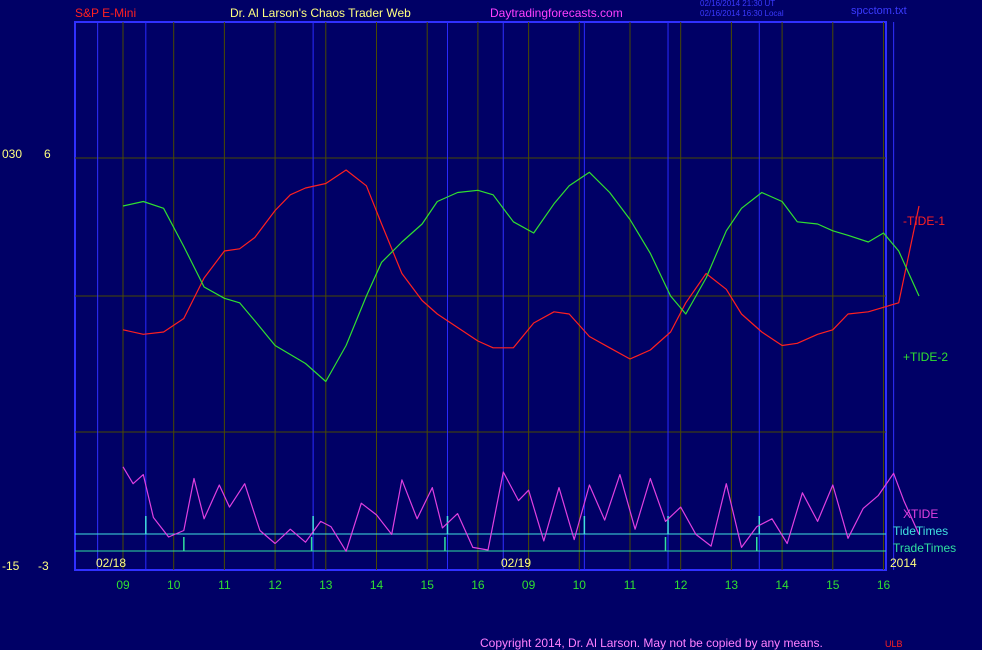 Image resolution: width=982 pixels, height=650 pixels. I want to click on tide1-label: -TIDE-1, so click(924, 221).